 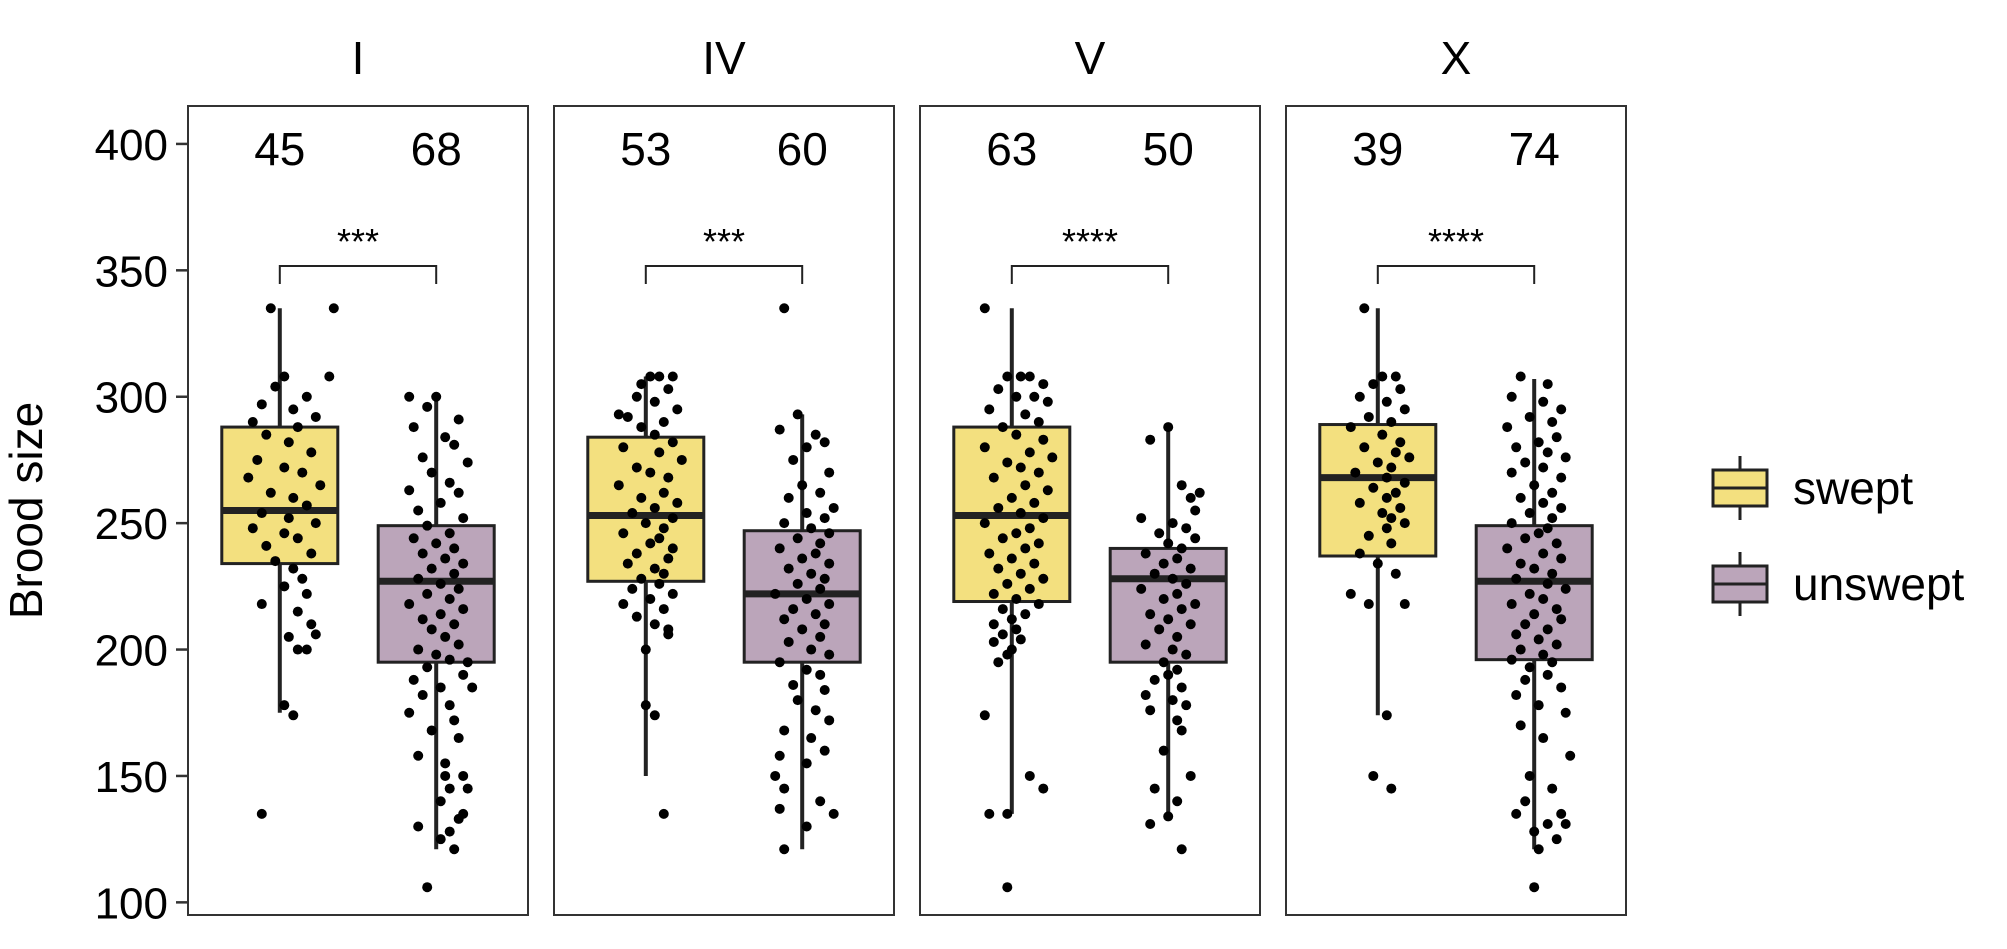 I want to click on panel-border, so click(x=724, y=510).